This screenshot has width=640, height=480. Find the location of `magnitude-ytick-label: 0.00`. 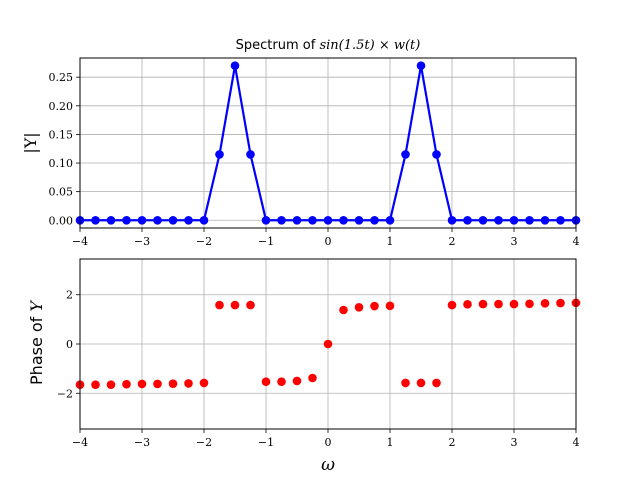

magnitude-ytick-label: 0.00 is located at coordinates (61, 220).